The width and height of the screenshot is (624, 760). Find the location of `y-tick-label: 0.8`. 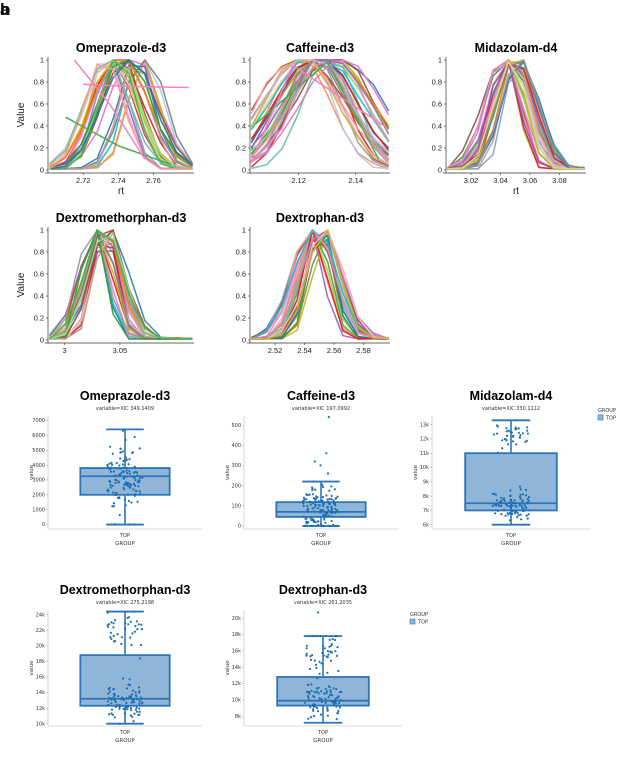

y-tick-label: 0.8 is located at coordinates (437, 82).